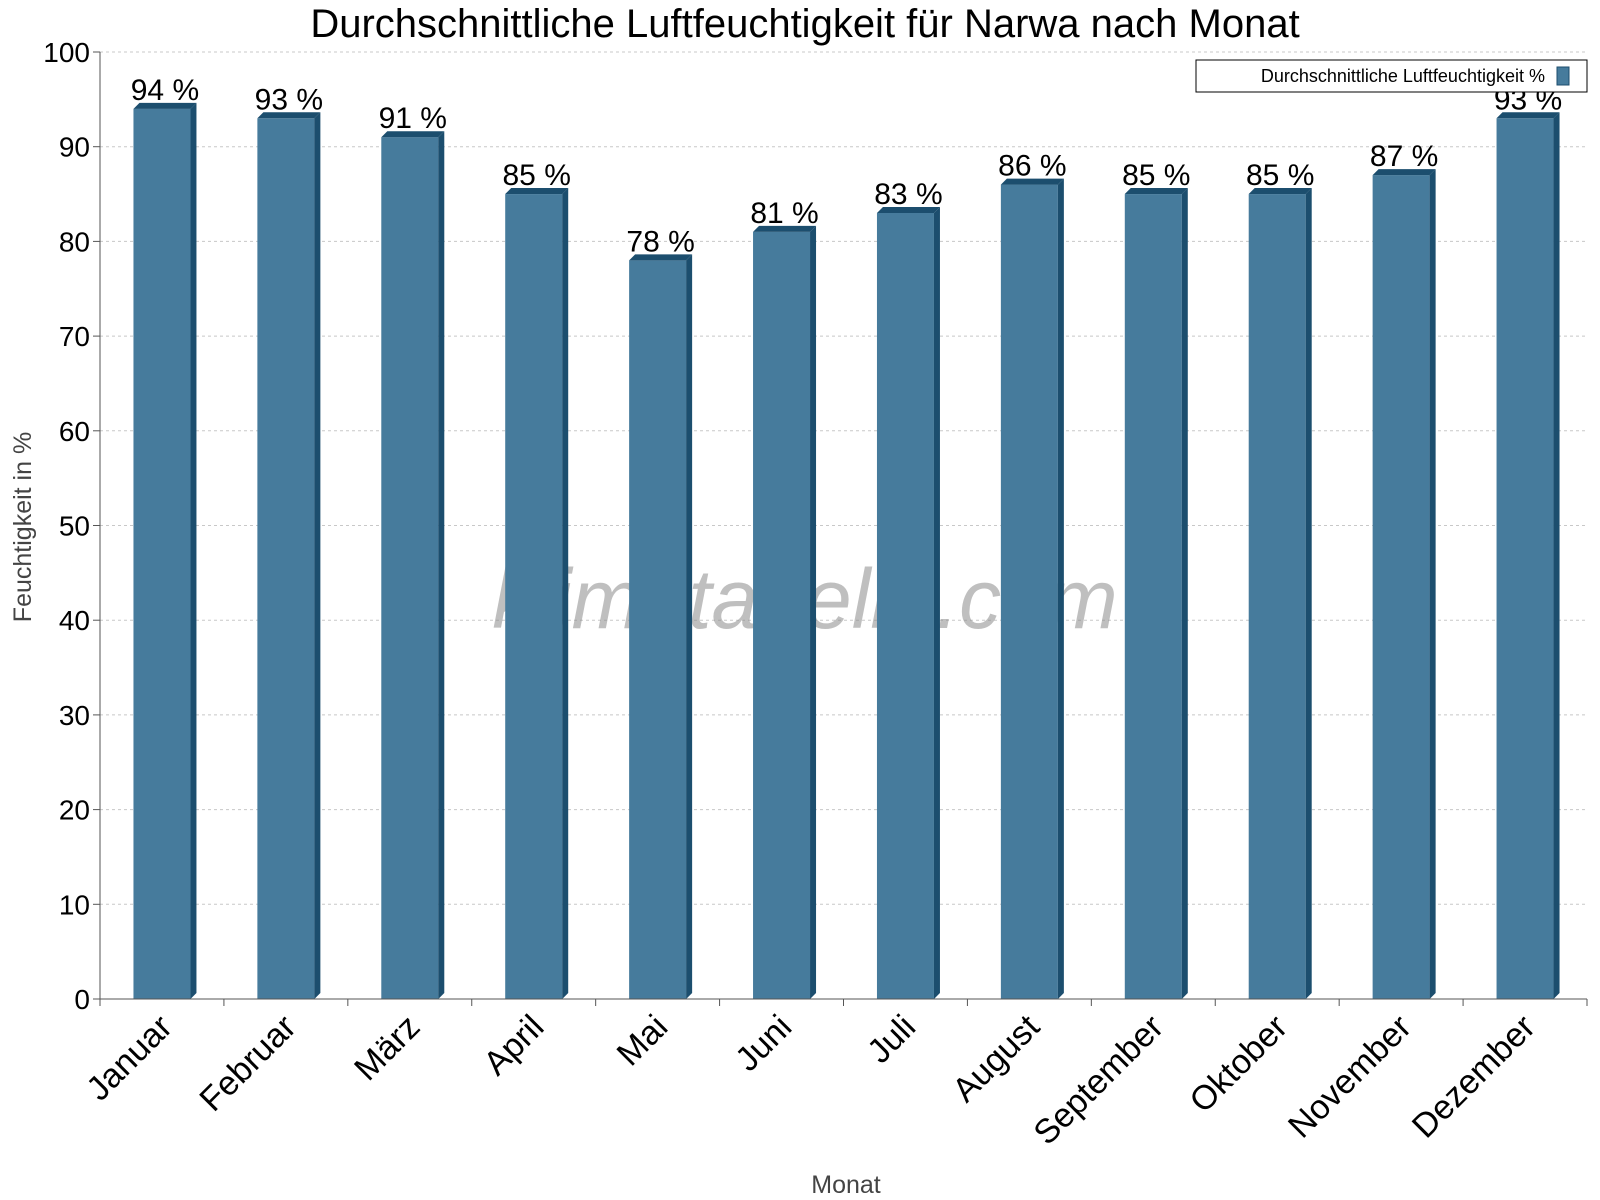  What do you see at coordinates (763, 1043) in the screenshot?
I see `x-tick-label: Juni` at bounding box center [763, 1043].